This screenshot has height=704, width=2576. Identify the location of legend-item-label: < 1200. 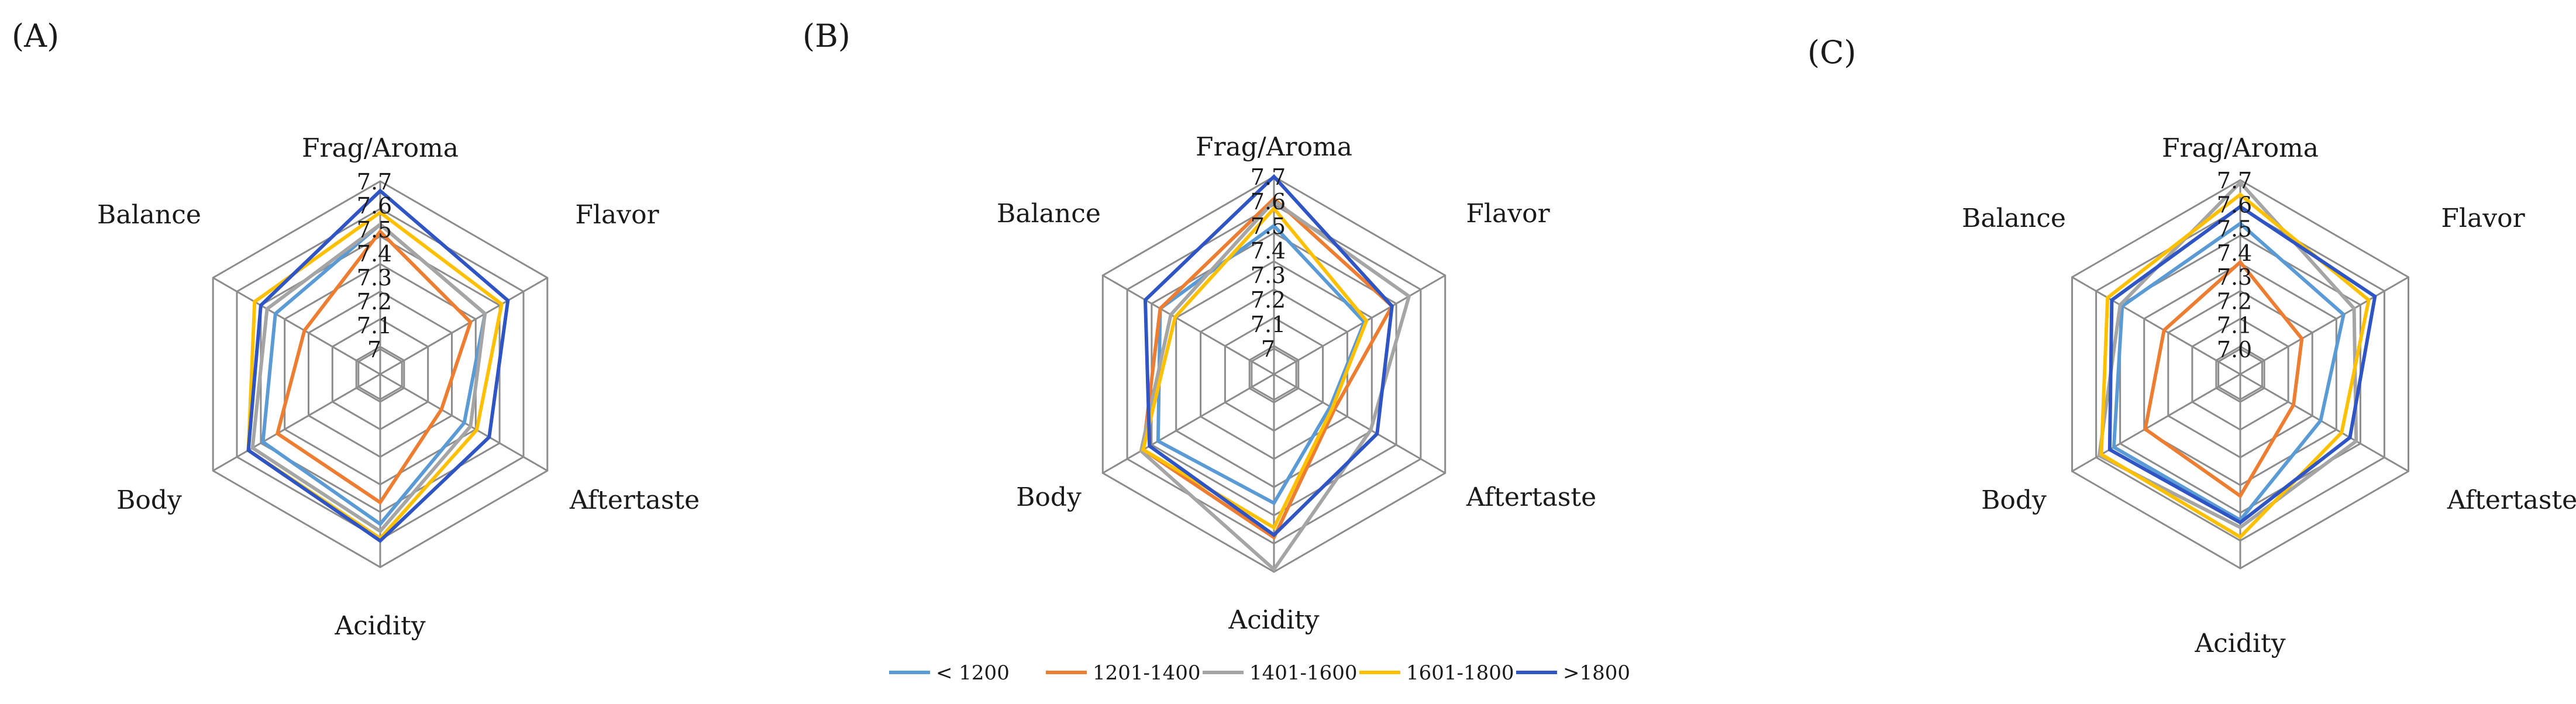
(973, 673).